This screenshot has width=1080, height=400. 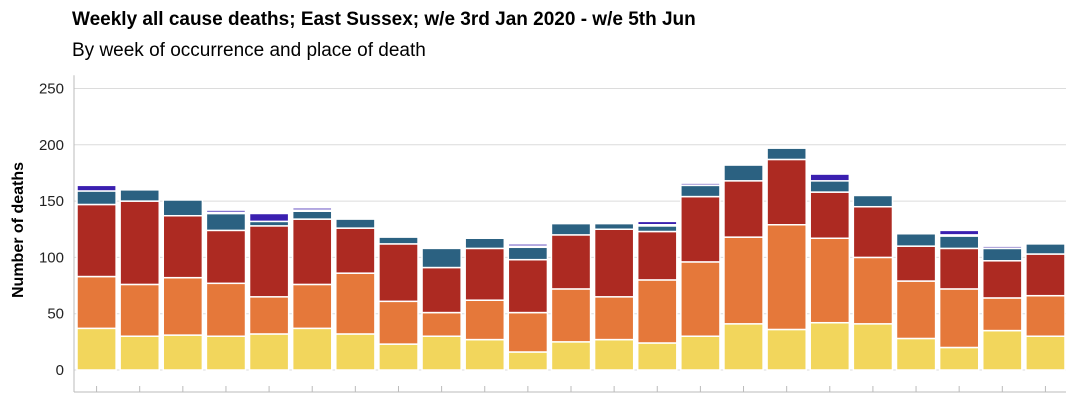 I want to click on bar-segment-week11-series3, so click(x=528, y=286).